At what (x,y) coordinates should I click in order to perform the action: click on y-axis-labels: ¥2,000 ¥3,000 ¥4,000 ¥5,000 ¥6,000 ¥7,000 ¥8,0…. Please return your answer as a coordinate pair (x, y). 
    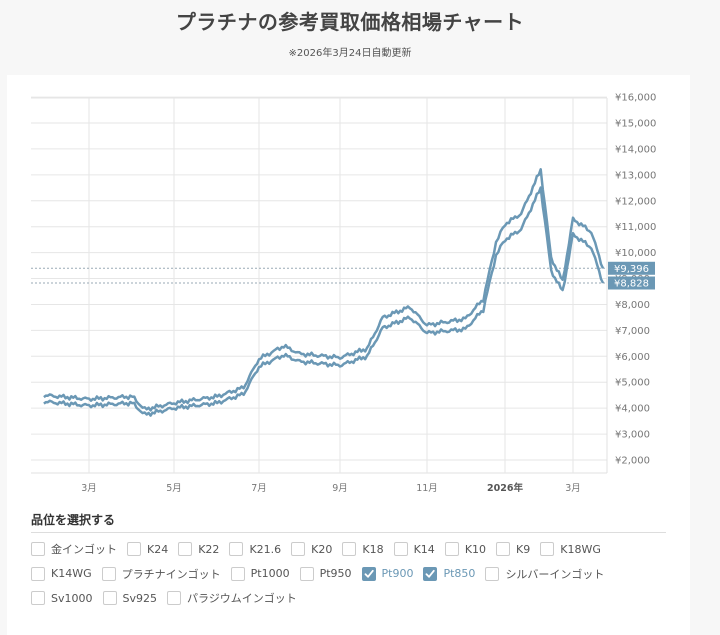
    Looking at the image, I should click on (635, 280).